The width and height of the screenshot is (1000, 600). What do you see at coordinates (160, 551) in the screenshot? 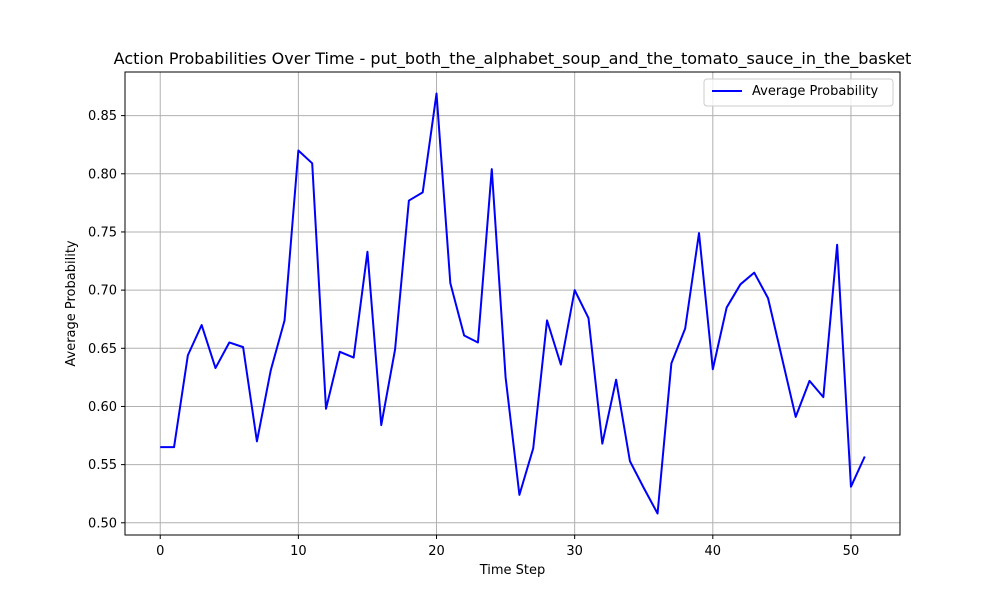
I see `x-tick-label: 0` at bounding box center [160, 551].